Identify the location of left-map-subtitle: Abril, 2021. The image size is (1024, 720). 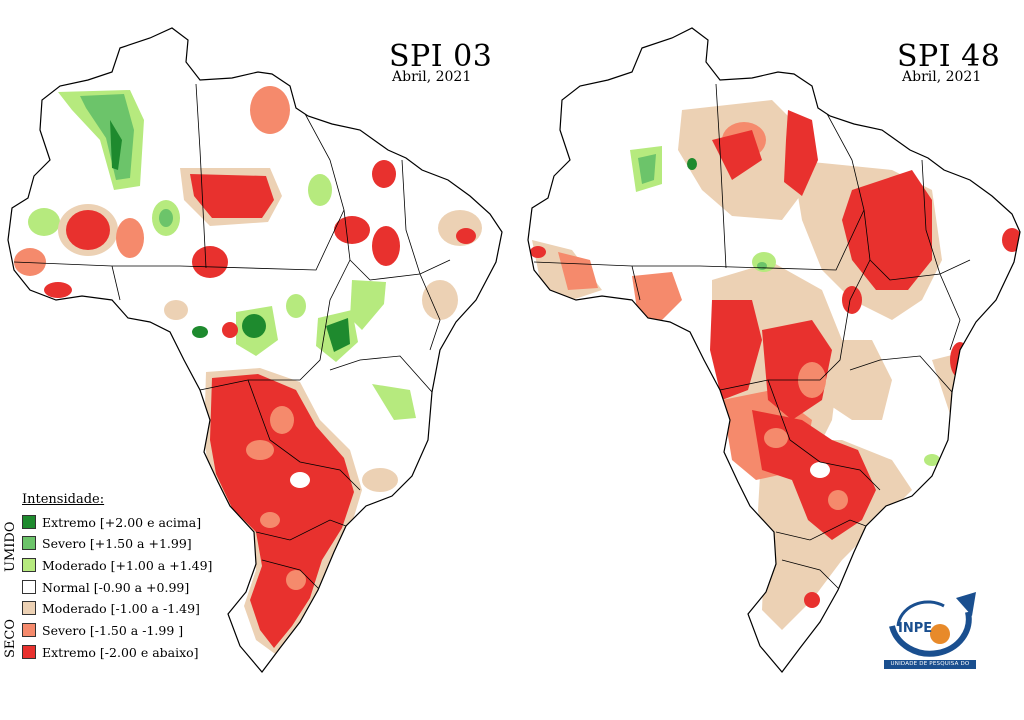
(432, 77).